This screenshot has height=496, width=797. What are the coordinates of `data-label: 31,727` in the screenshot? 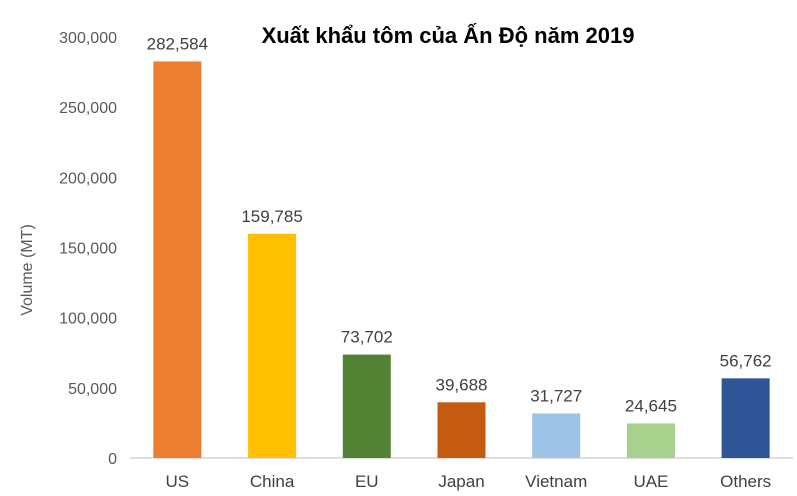 It's located at (556, 395).